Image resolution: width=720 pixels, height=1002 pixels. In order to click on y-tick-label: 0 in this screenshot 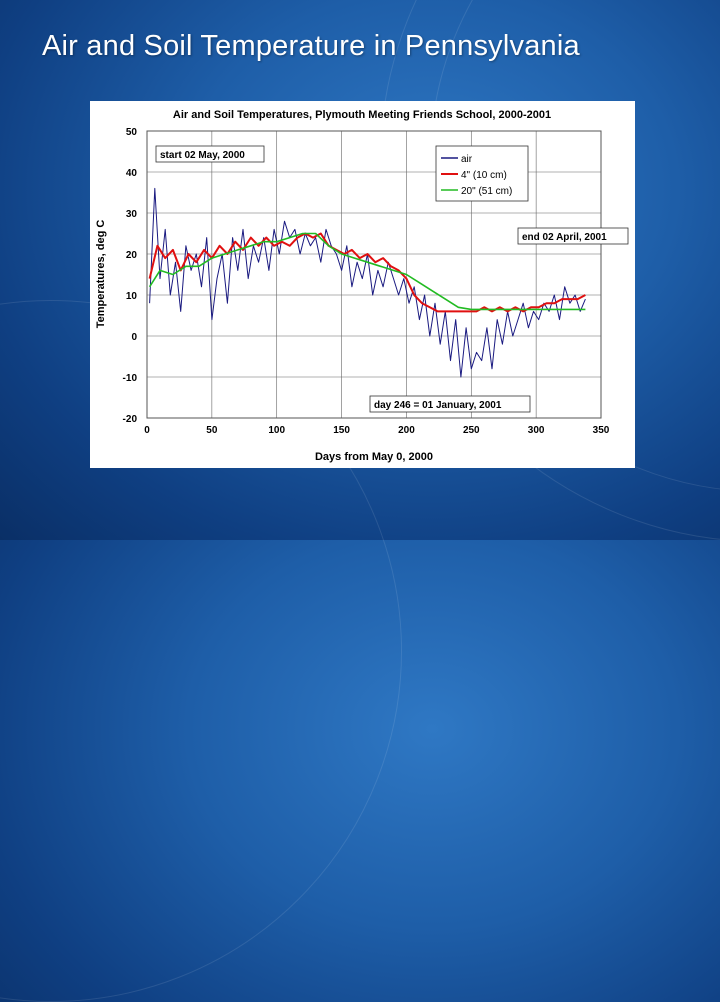, I will do `click(134, 337)`.